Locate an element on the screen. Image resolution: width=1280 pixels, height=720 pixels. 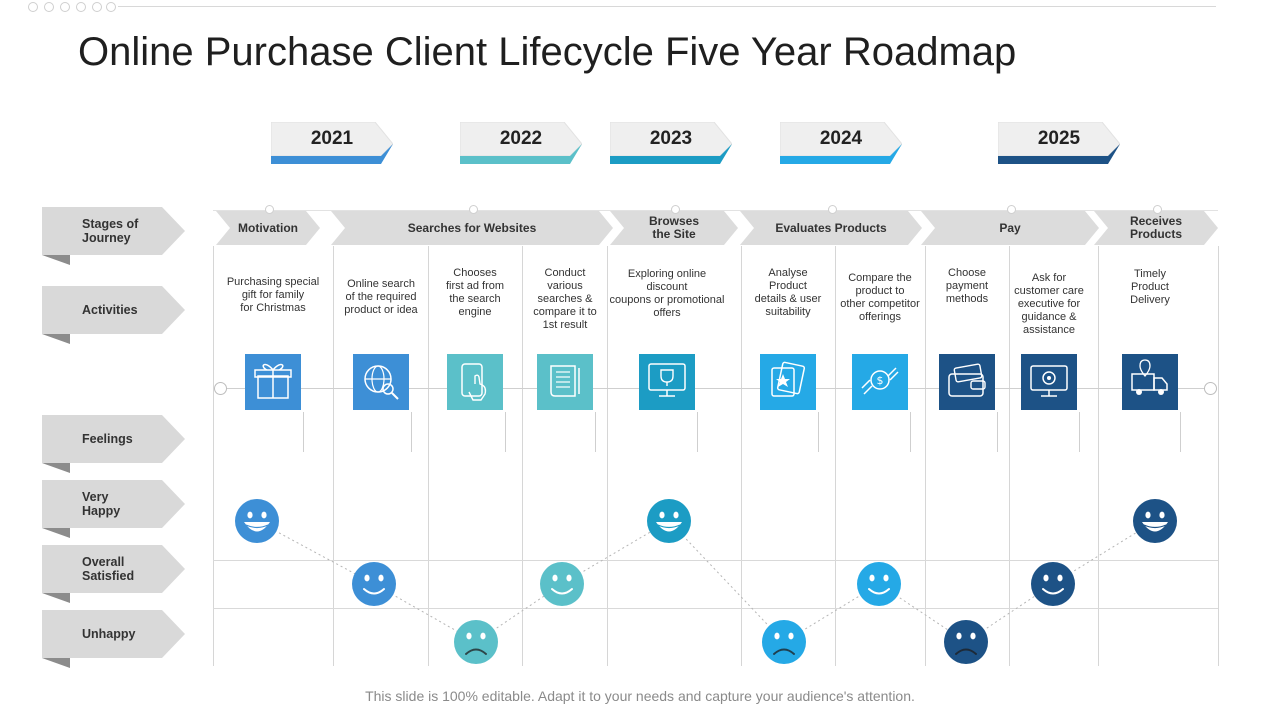
activity-text: Timely Product Delivery is located at coordinates (1150, 287).